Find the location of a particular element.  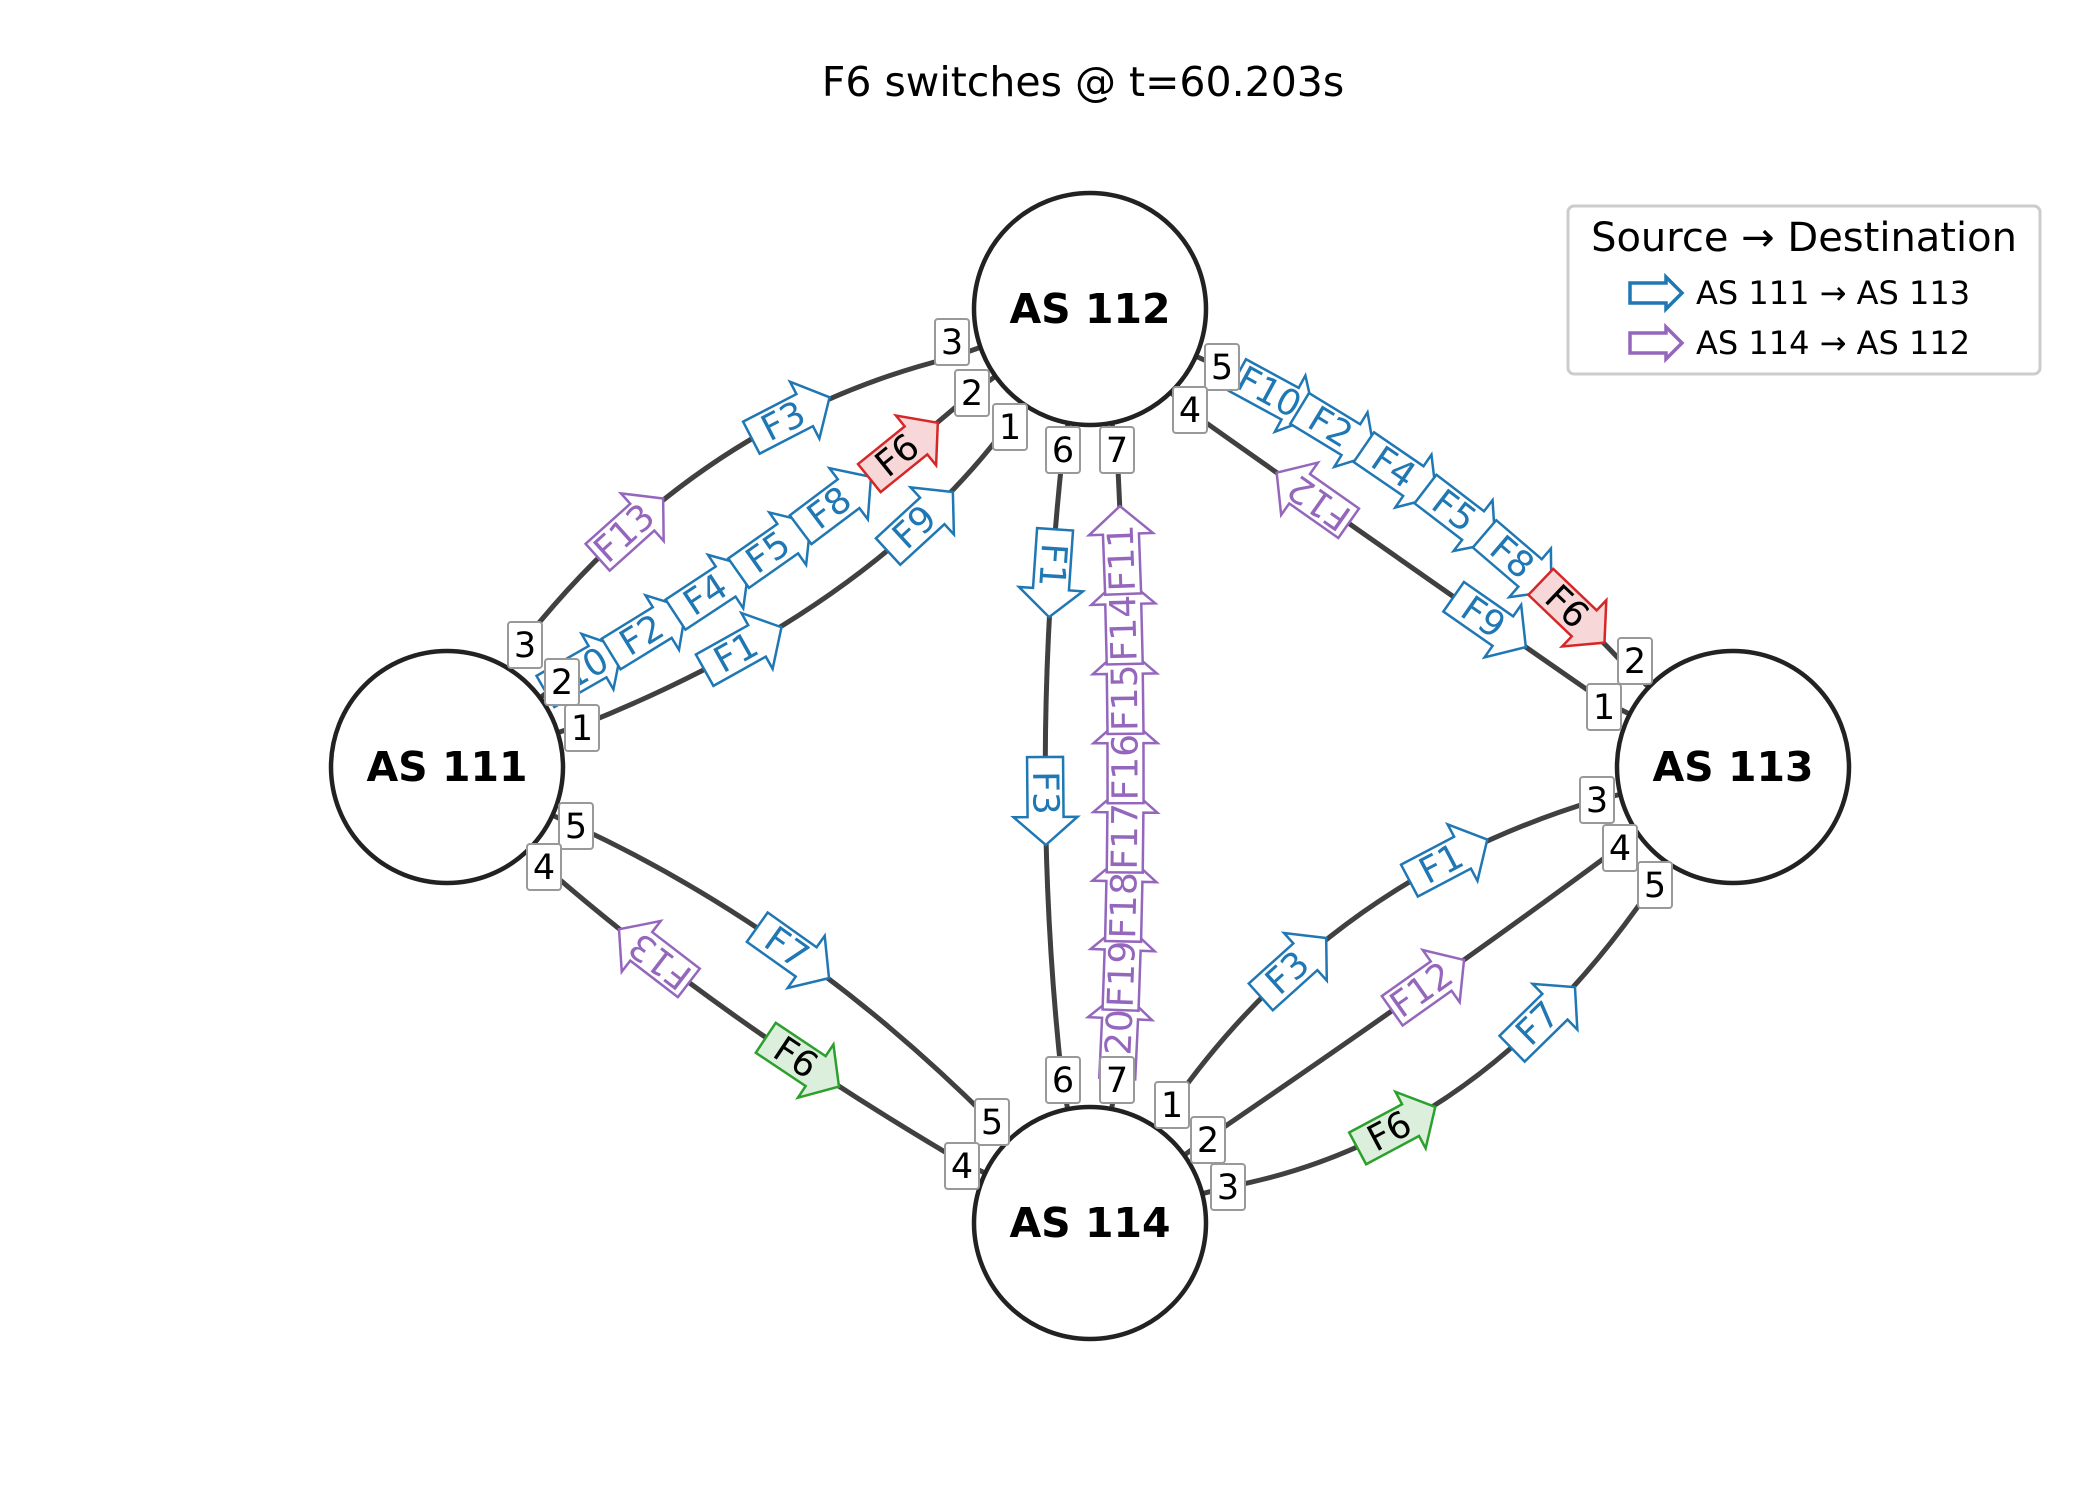

legend-item-purple: AS 114 → AS 112 is located at coordinates (1799, 343).